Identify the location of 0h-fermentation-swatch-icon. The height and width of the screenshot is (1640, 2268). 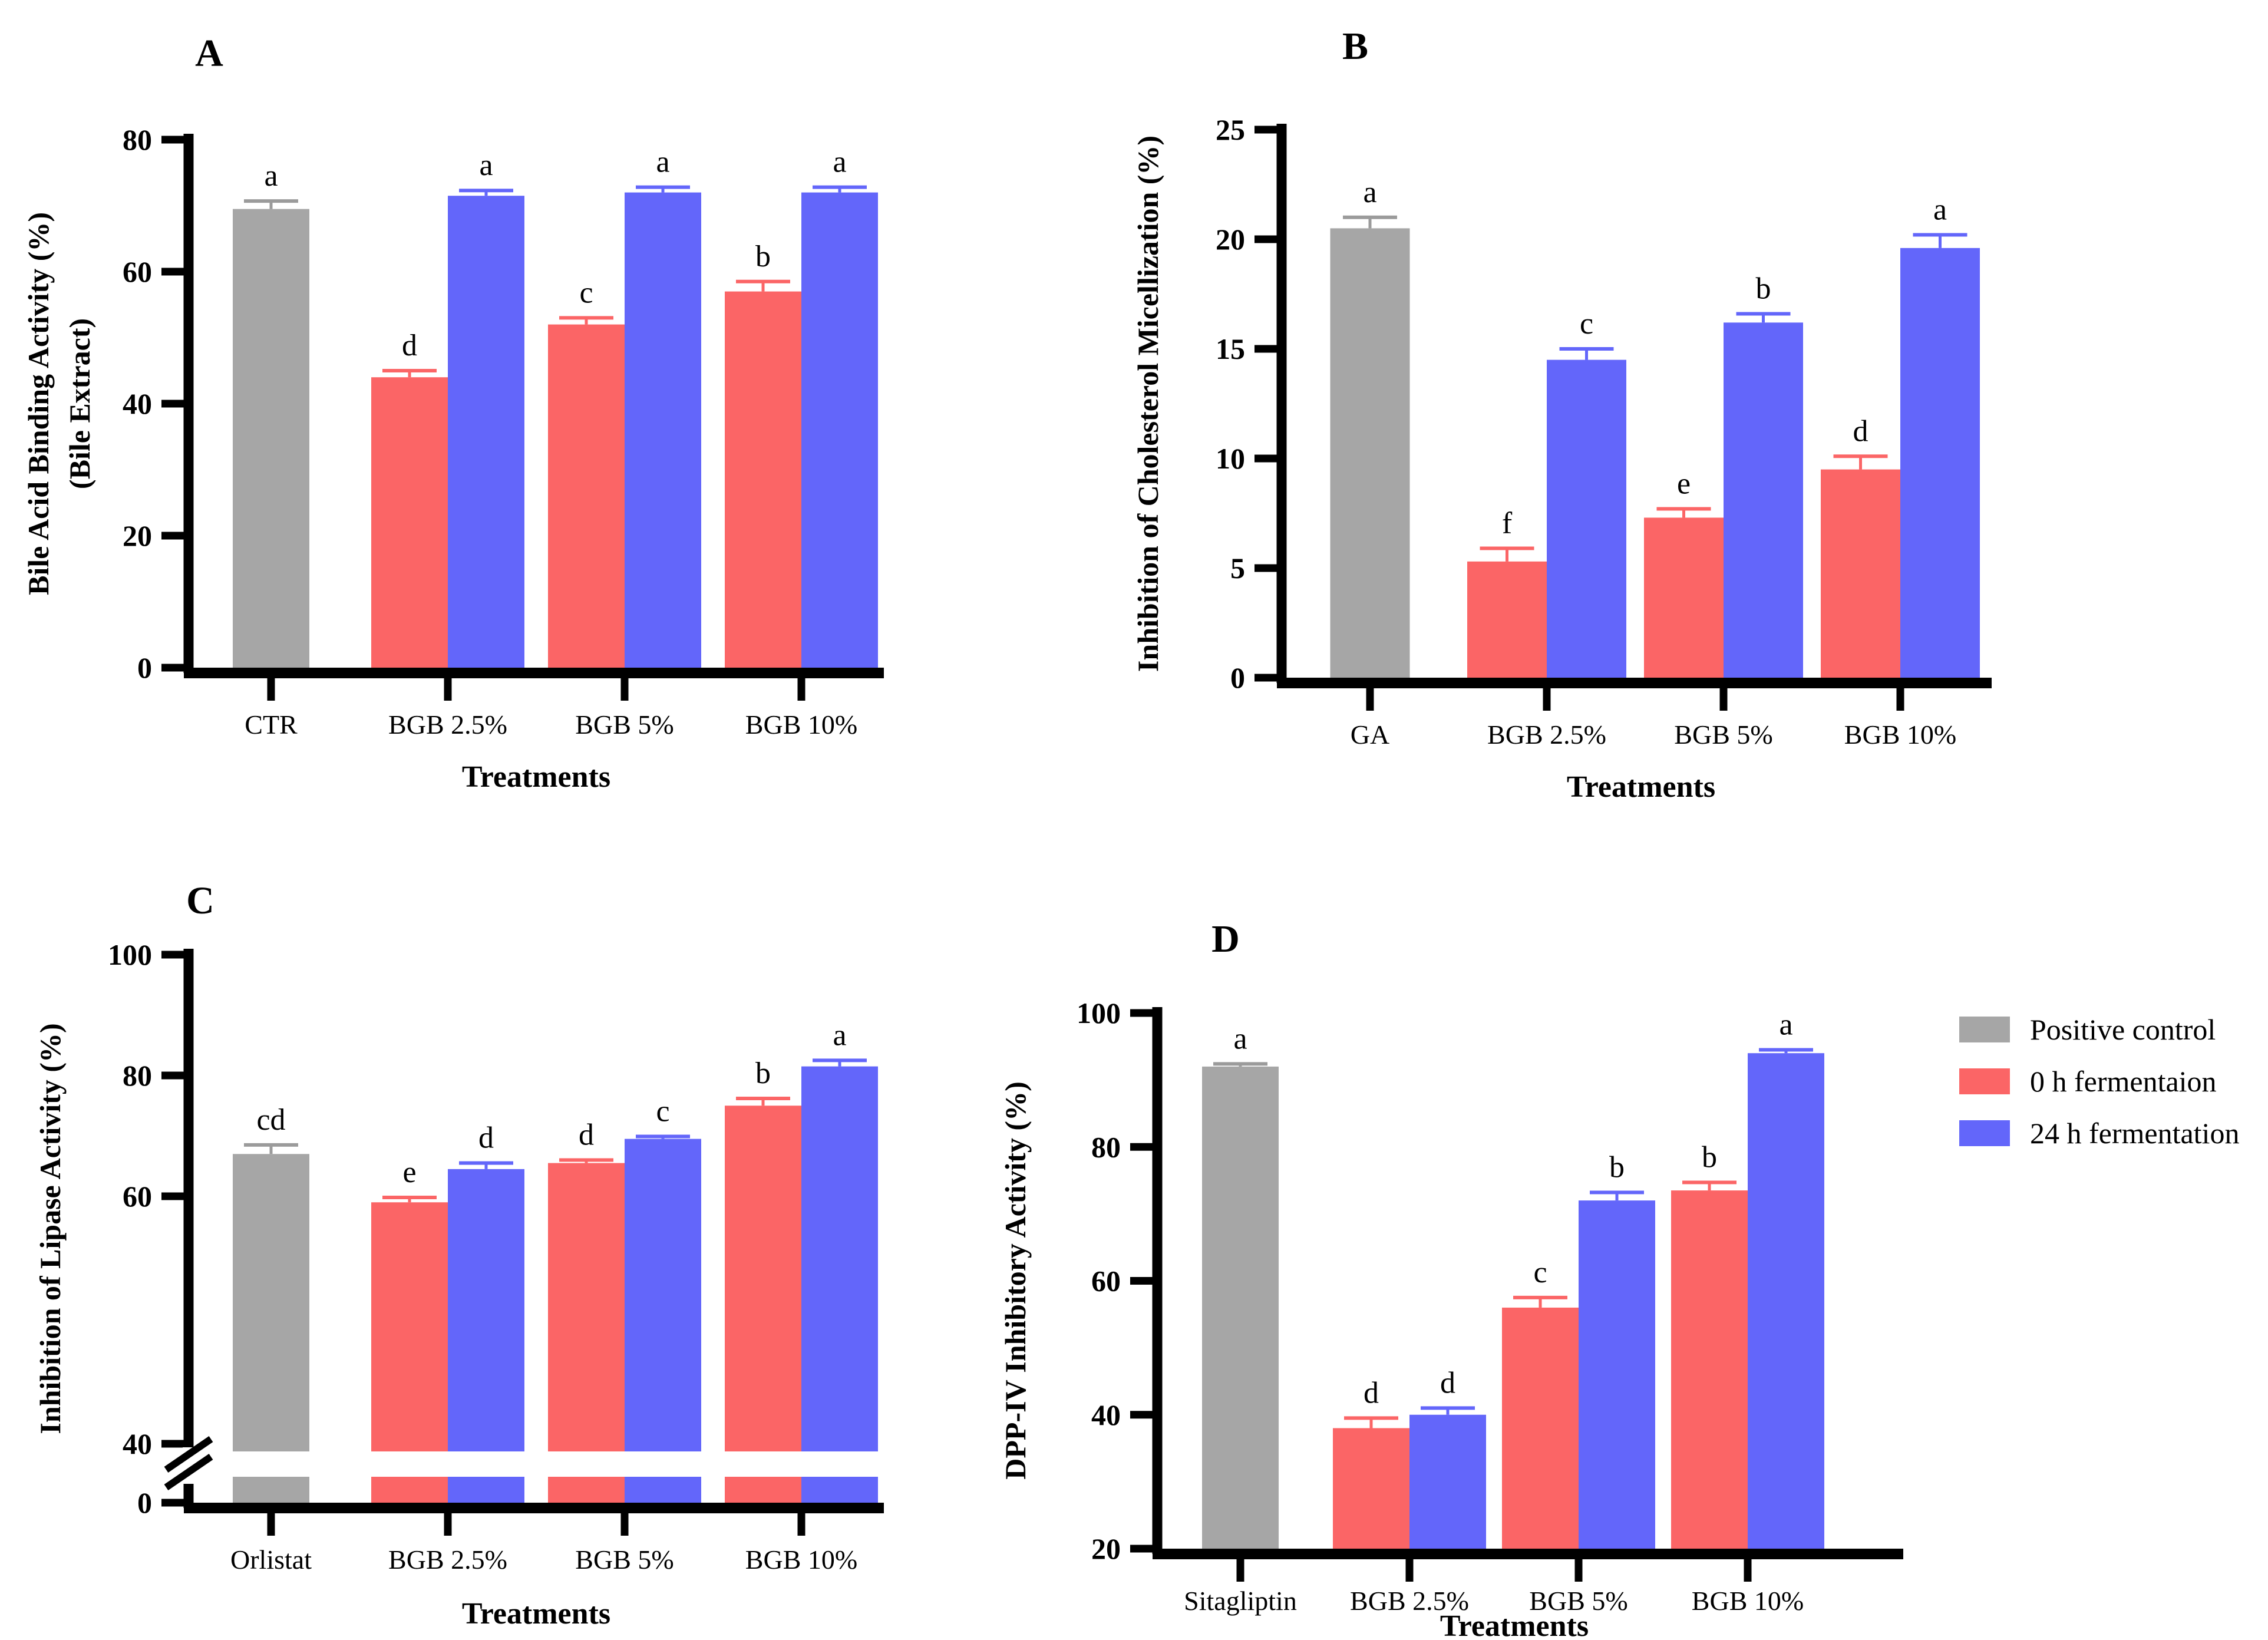
(1984, 1081).